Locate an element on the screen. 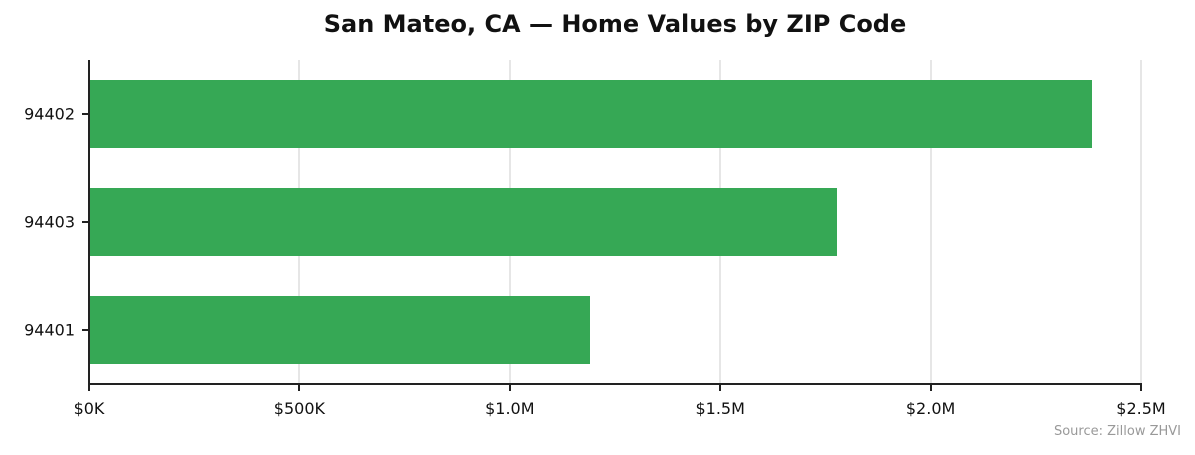  x-axis-line is located at coordinates (615, 384).